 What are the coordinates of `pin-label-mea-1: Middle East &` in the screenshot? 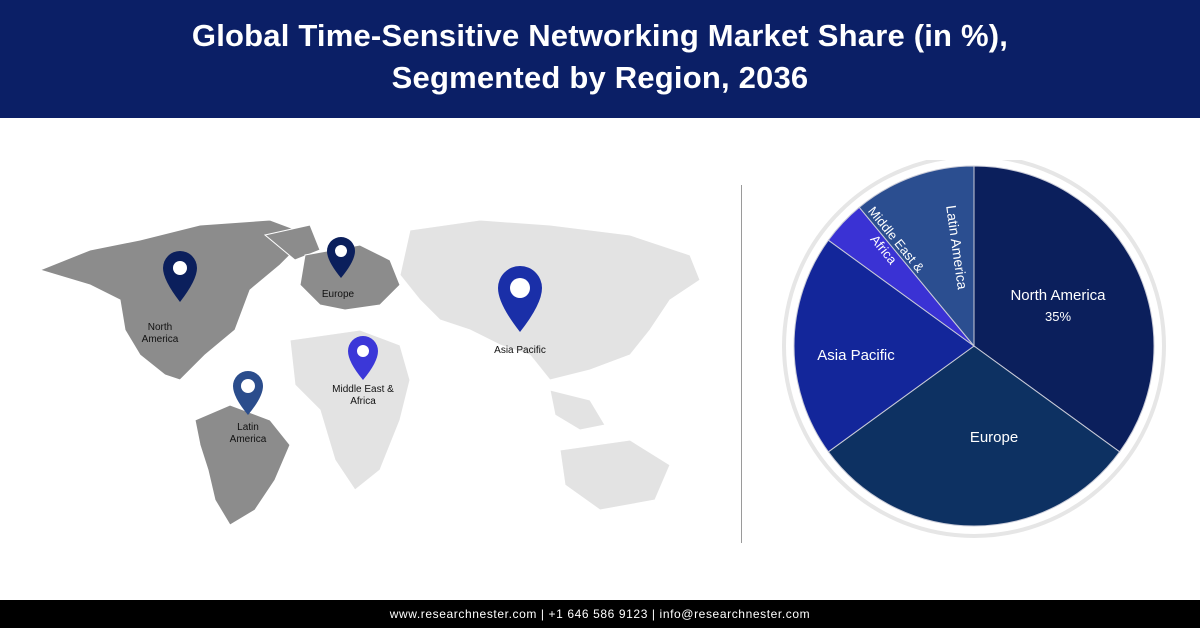 It's located at (363, 389).